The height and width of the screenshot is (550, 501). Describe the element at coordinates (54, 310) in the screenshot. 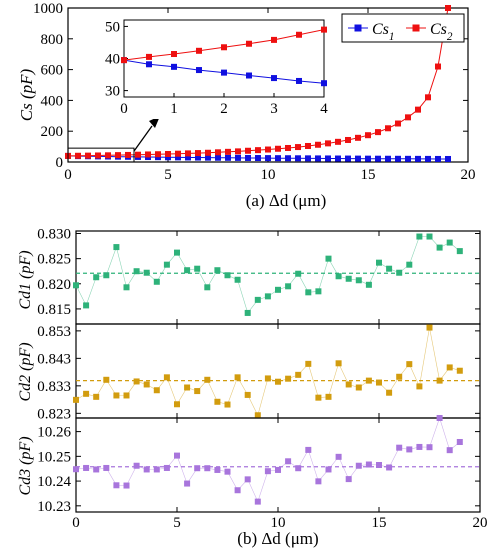

I see `y-tick-label: 0.815` at that location.